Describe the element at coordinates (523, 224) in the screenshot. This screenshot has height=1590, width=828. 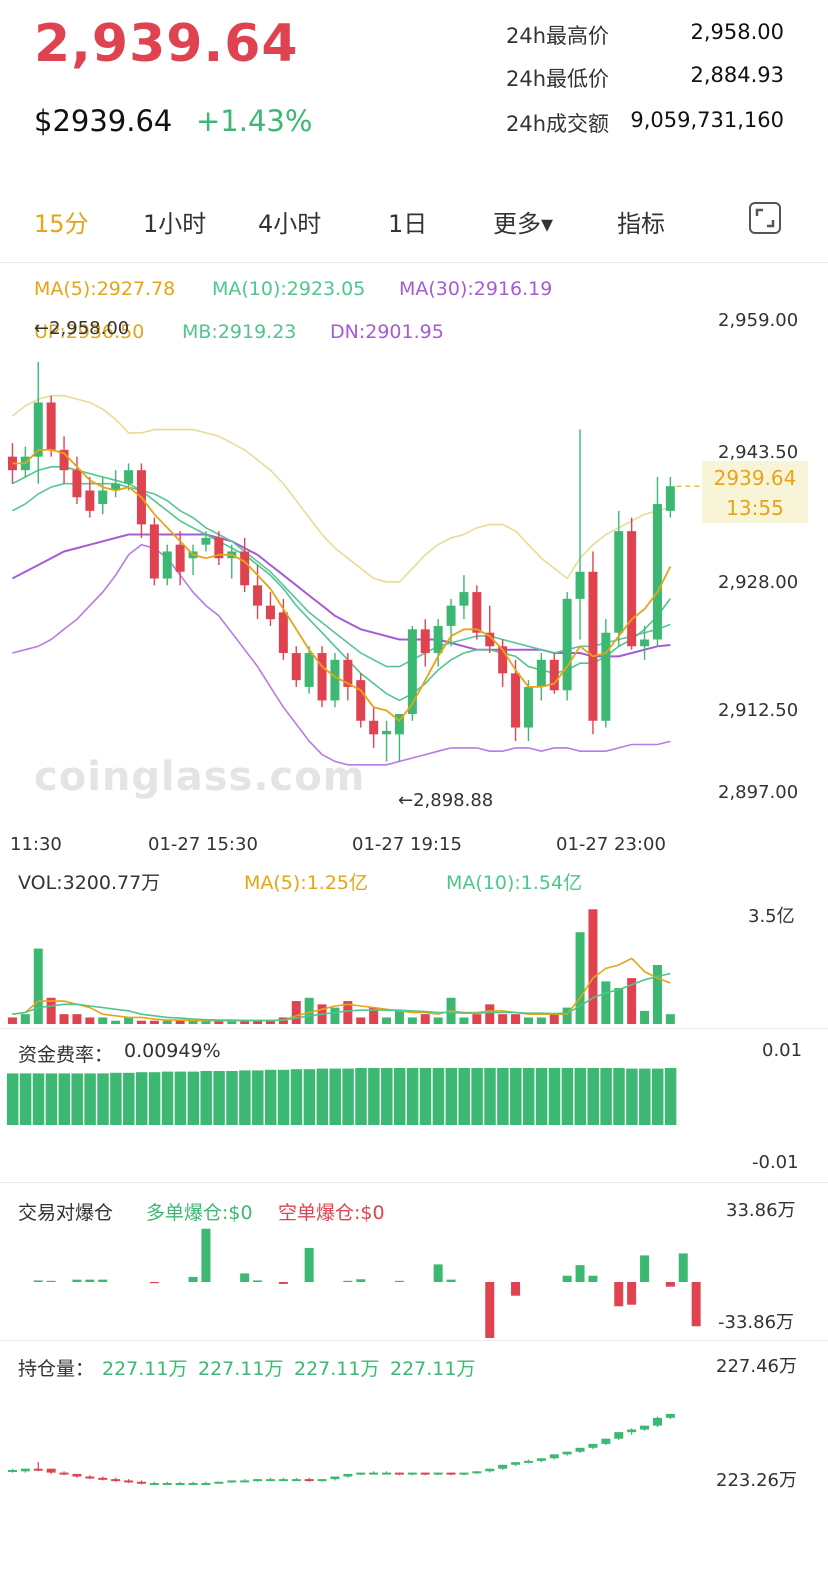
I see `tab-more: 更多▾` at that location.